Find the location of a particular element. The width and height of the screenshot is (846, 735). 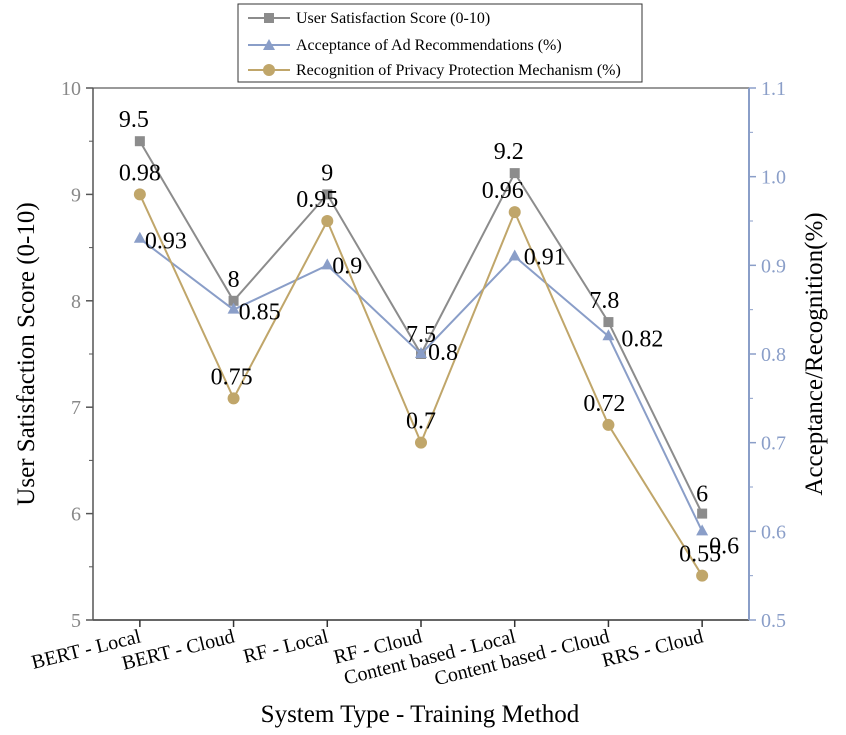

data-label: 0.98 is located at coordinates (140, 173).